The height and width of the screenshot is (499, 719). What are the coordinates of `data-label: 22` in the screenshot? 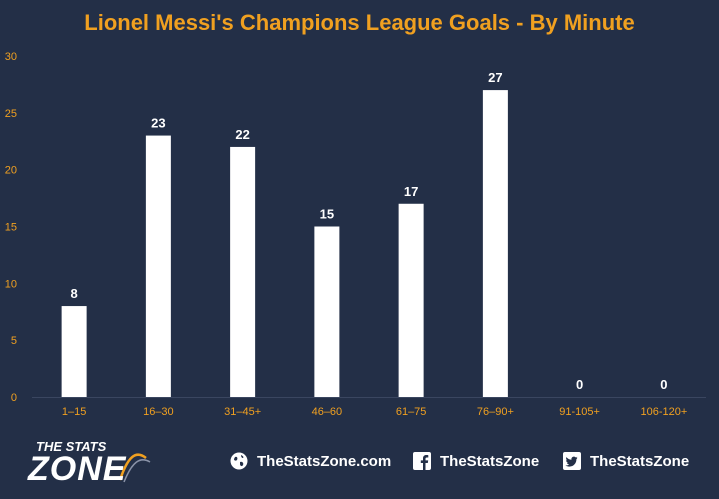 It's located at (242, 134).